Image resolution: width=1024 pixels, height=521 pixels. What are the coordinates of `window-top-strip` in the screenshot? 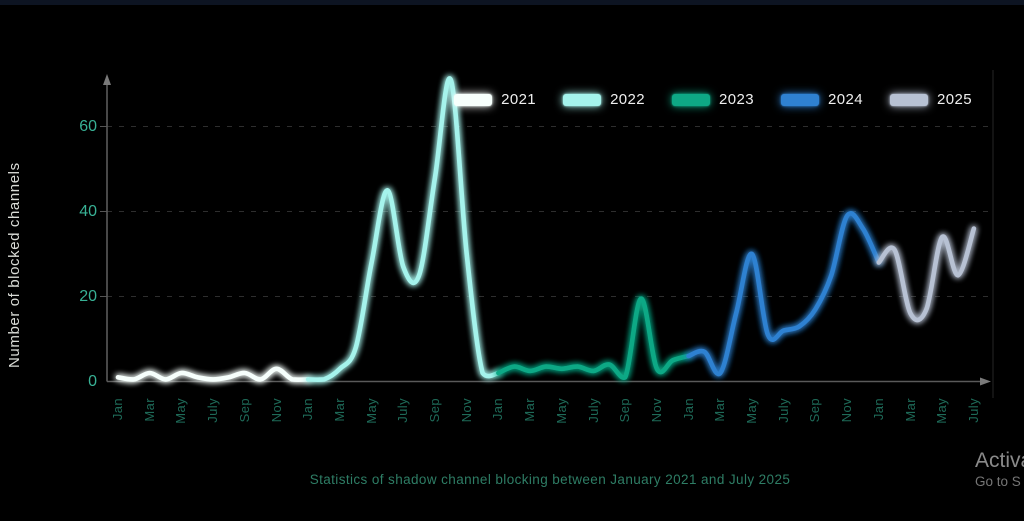 It's located at (512, 2).